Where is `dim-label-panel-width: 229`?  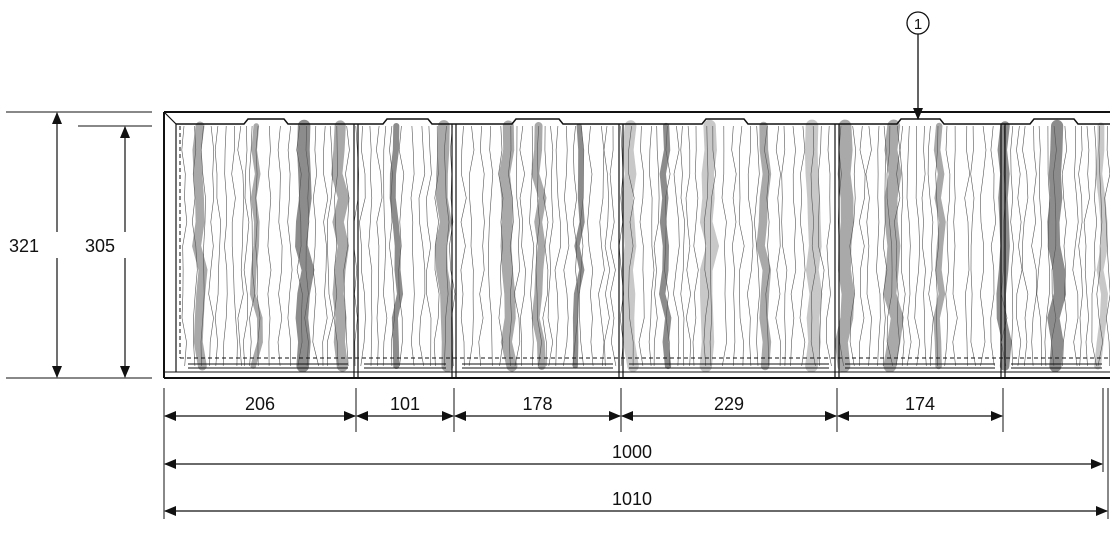
dim-label-panel-width: 229 is located at coordinates (729, 404).